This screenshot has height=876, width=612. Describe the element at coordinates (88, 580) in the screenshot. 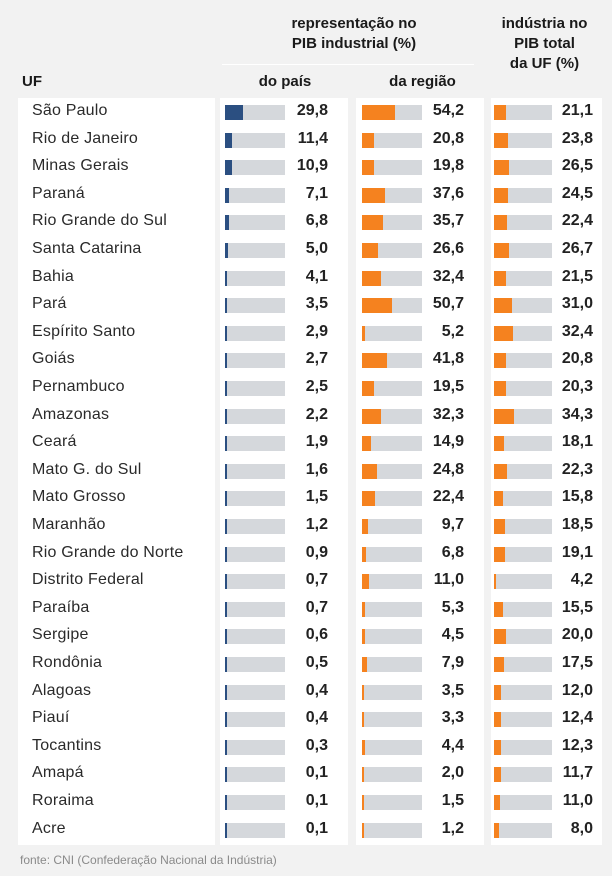

I see `state-name: Distrito Federal` at that location.